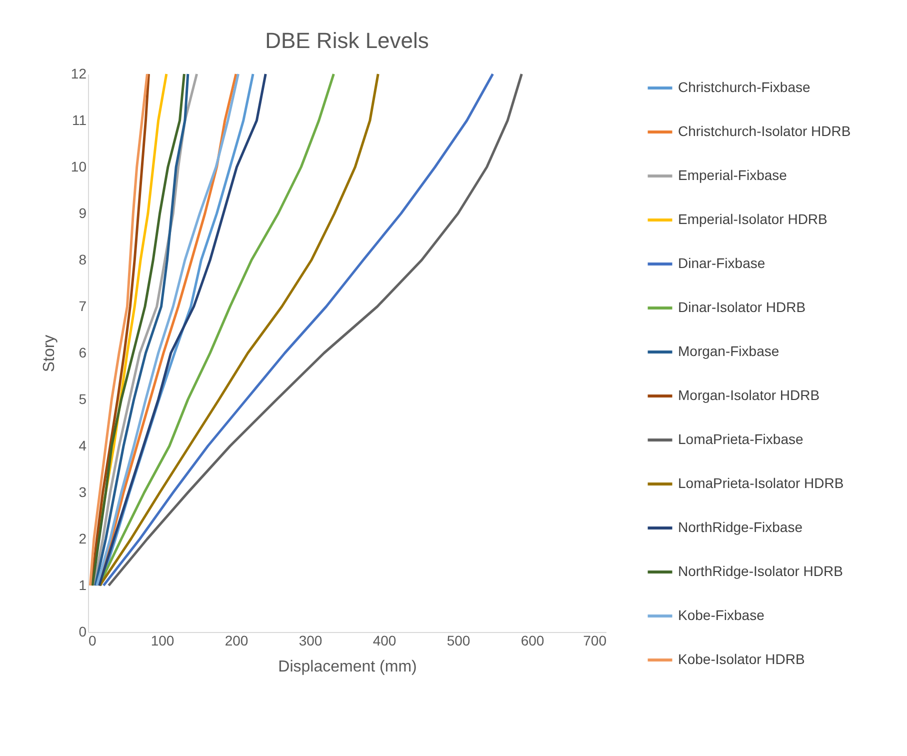 The width and height of the screenshot is (907, 756). Describe the element at coordinates (82, 446) in the screenshot. I see `y-tick-label: 4` at that location.